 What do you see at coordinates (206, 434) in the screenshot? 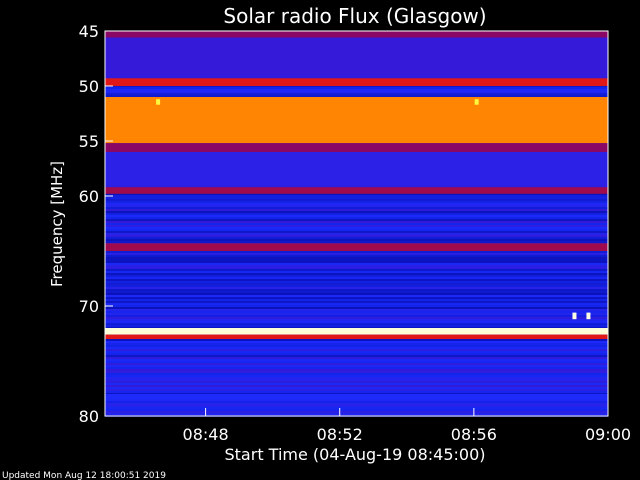
I see `x-tick-label: 08:48` at bounding box center [206, 434].